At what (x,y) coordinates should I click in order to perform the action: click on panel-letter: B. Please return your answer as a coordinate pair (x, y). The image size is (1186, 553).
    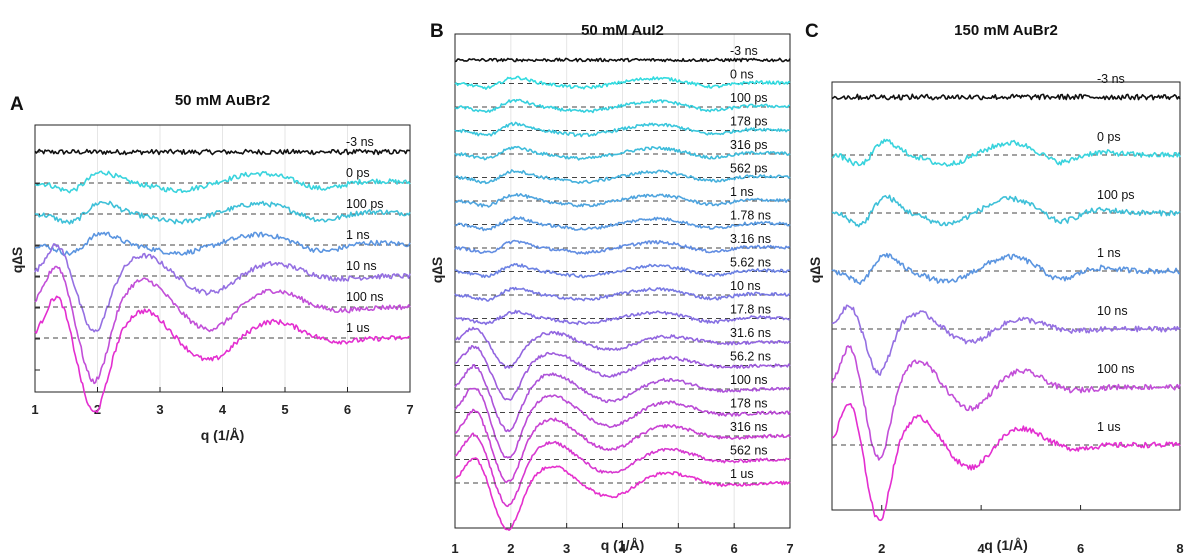
    Looking at the image, I should click on (437, 31).